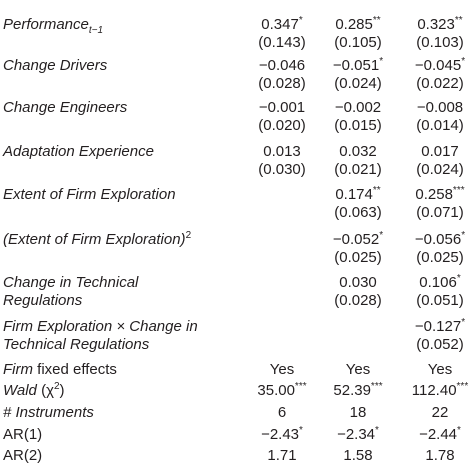 This screenshot has width=474, height=474. I want to click on coefficient: 0.323**, so click(439, 25).